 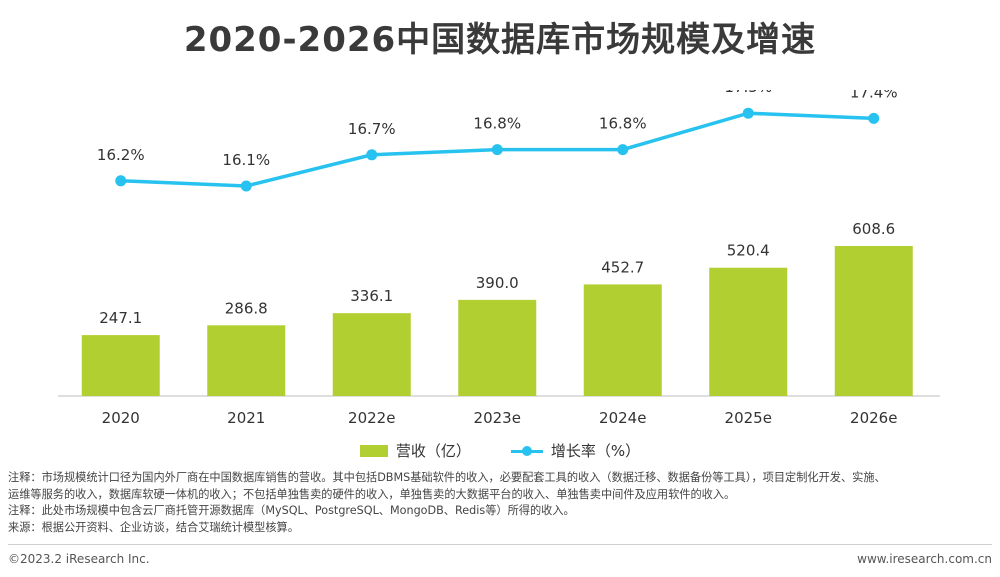 I want to click on bar-value-label: 452.7, so click(x=622, y=267).